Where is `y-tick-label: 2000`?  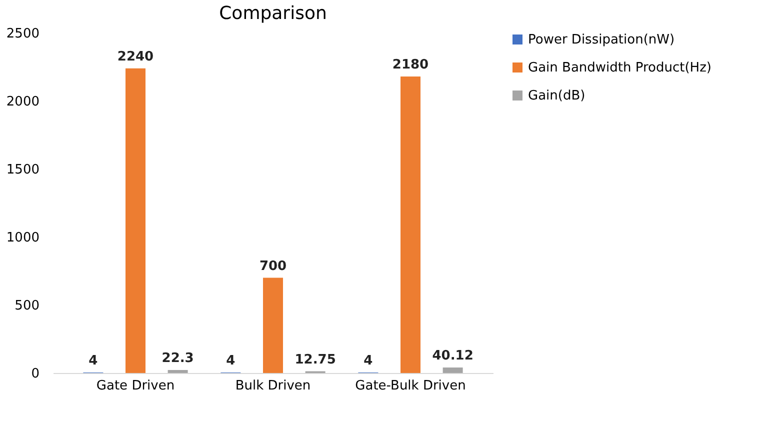 y-tick-label: 2000 is located at coordinates (23, 102).